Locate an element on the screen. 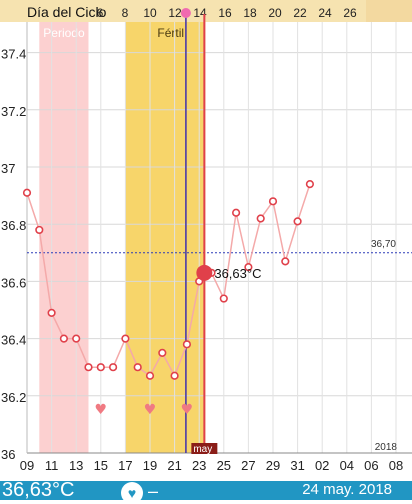 The width and height of the screenshot is (412, 504). ovulation-marker-icon is located at coordinates (185, 13).